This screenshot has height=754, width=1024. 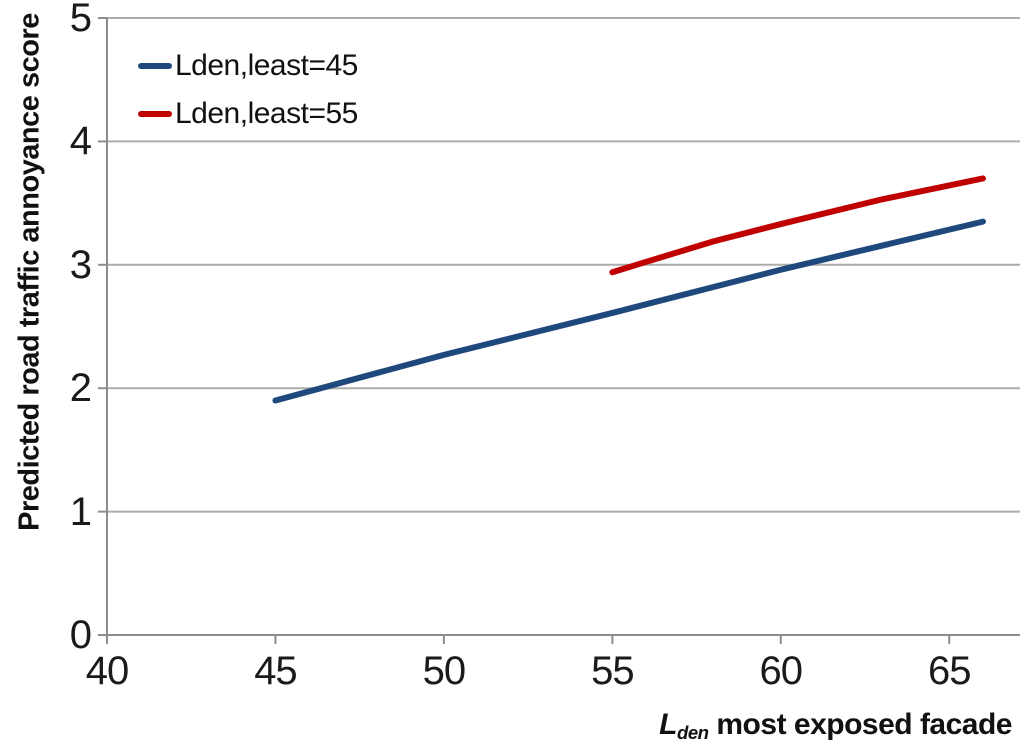 What do you see at coordinates (949, 671) in the screenshot?
I see `x-tick-label-65: 65` at bounding box center [949, 671].